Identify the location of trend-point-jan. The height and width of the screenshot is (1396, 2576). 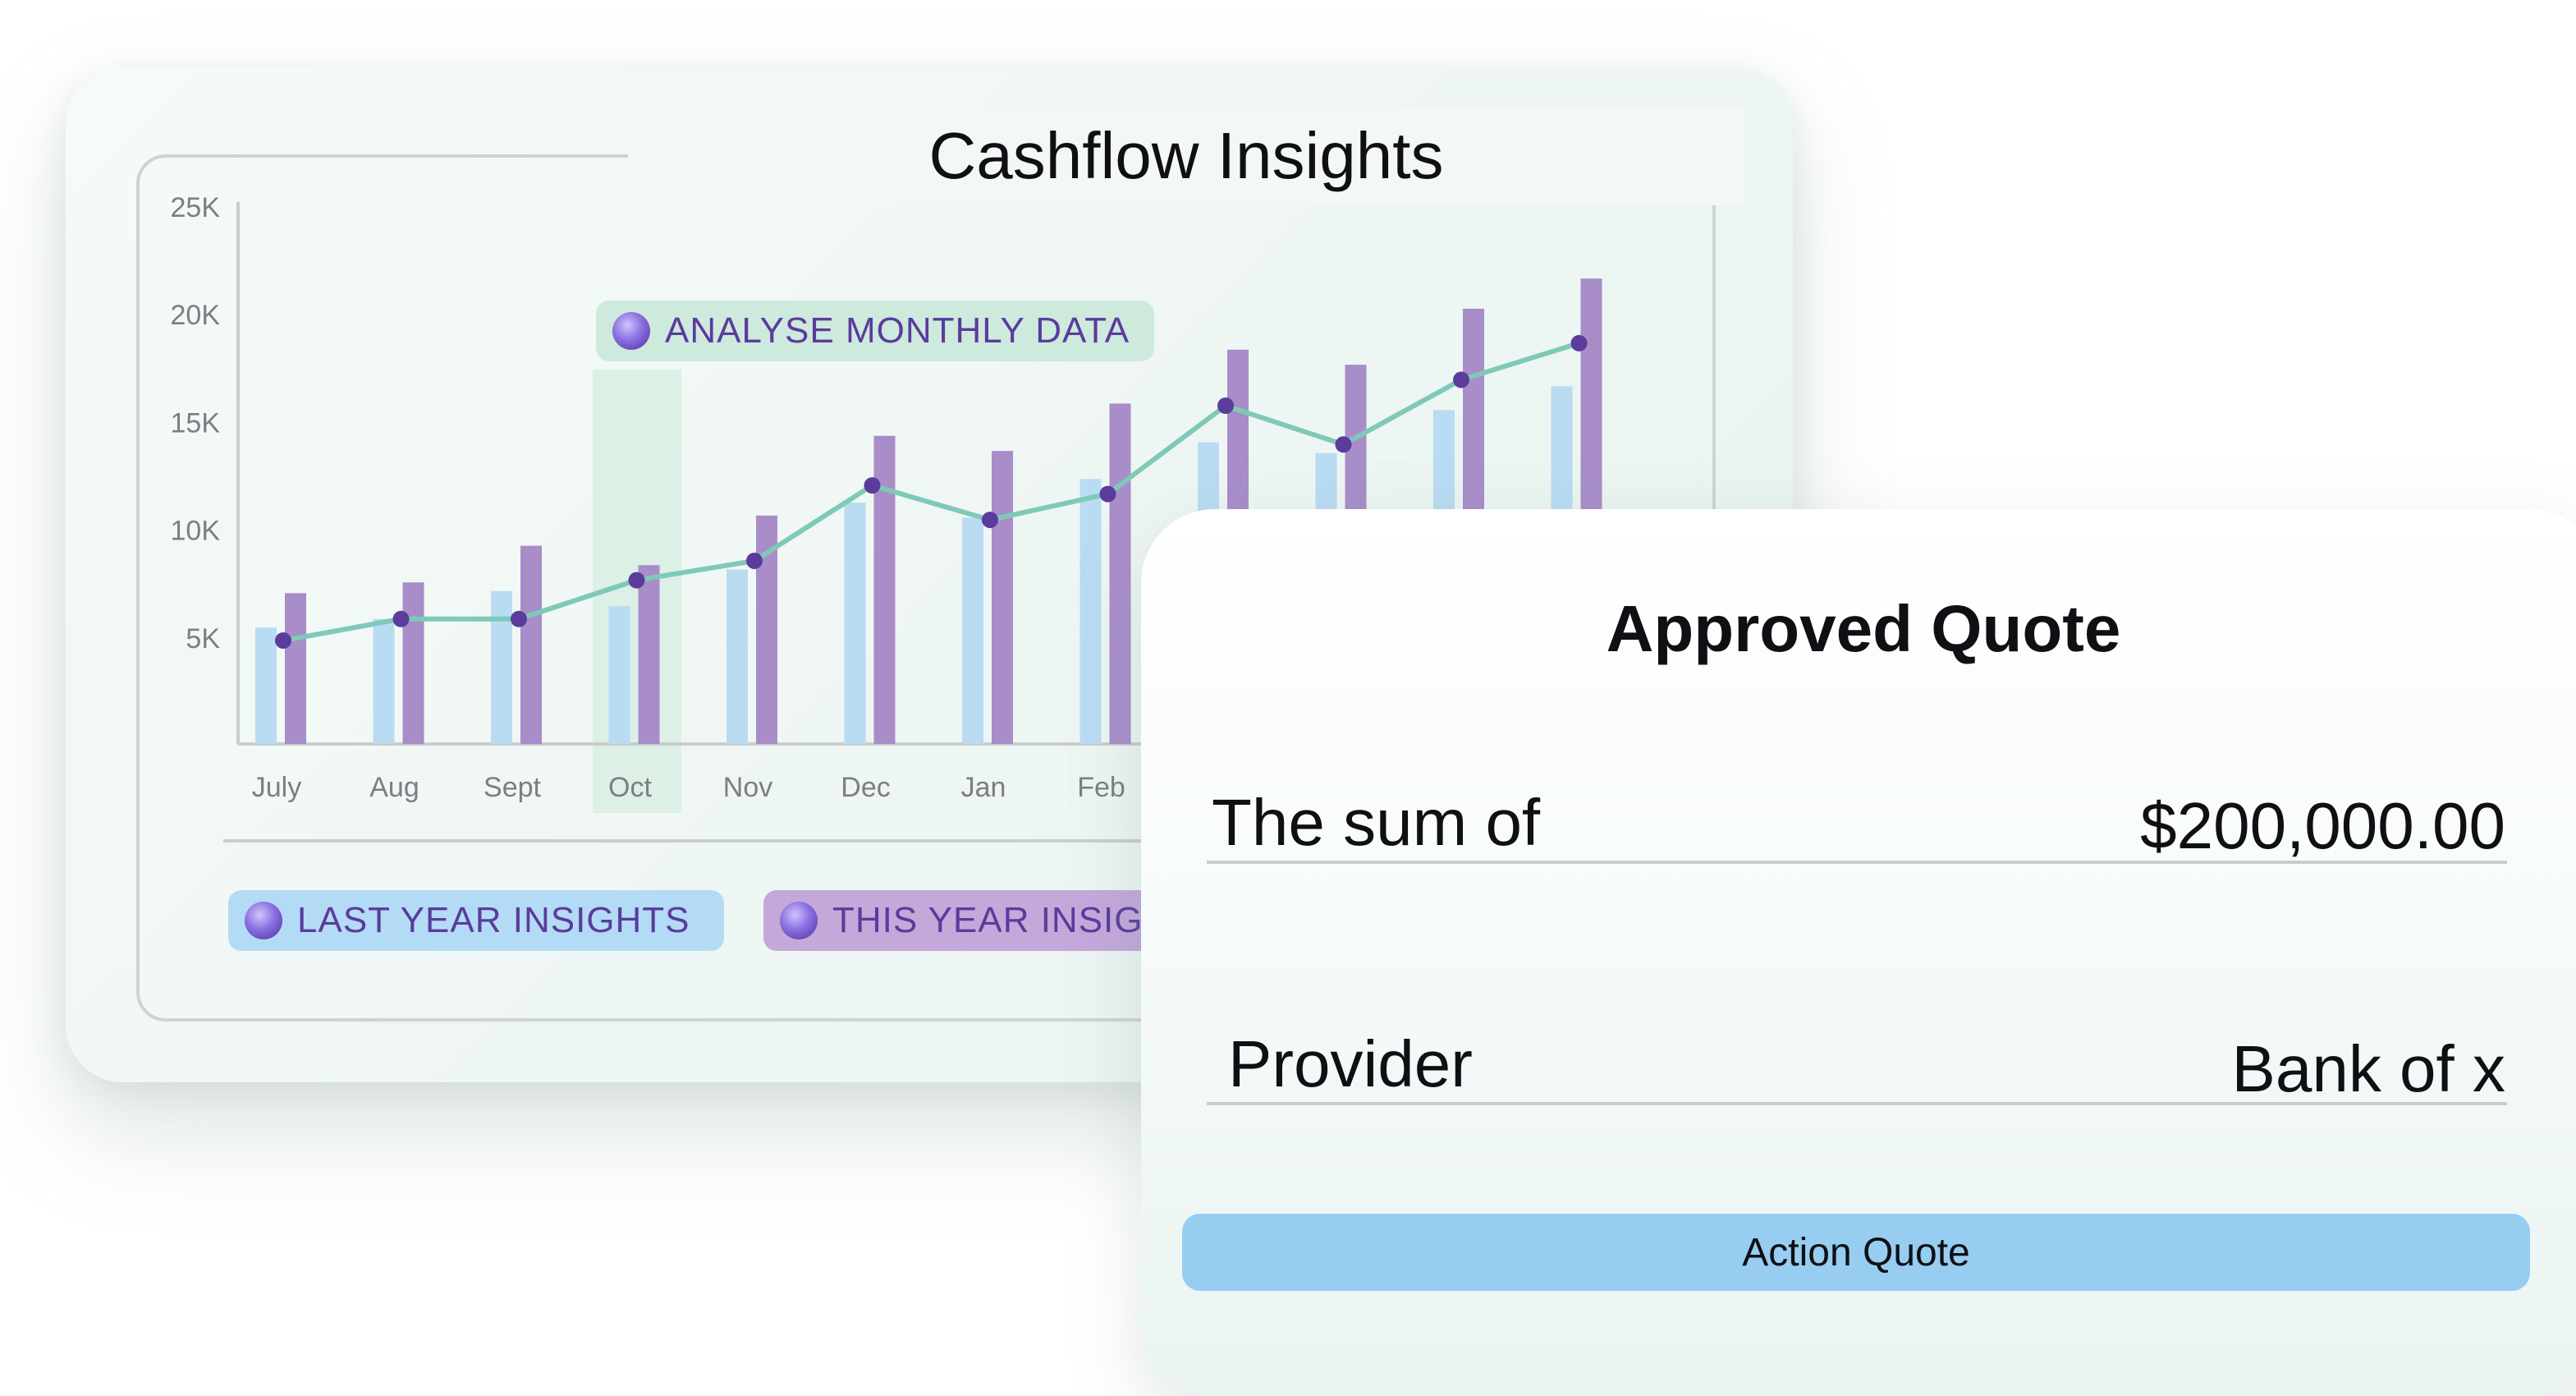
(990, 520).